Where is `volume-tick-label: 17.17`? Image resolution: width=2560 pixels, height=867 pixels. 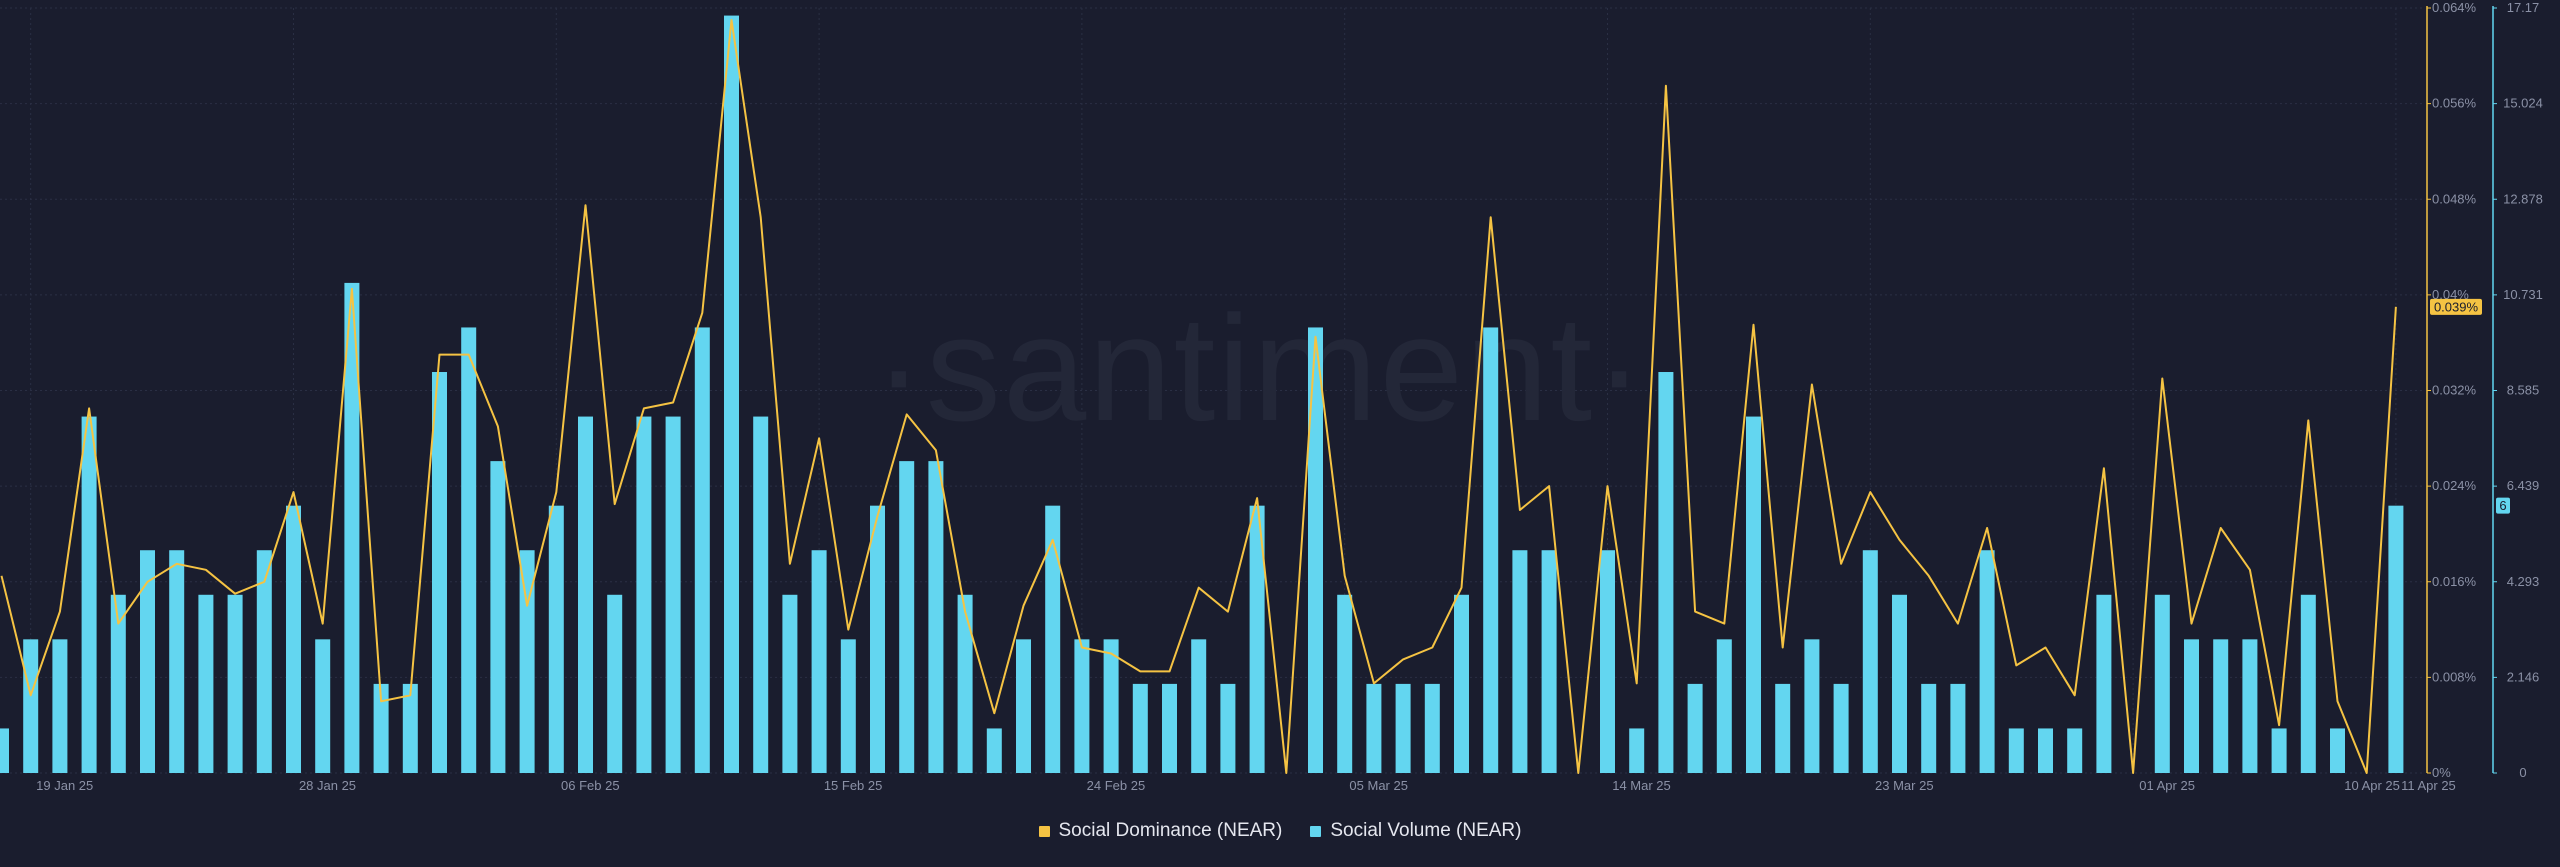
volume-tick-label: 17.17 is located at coordinates (2523, 7).